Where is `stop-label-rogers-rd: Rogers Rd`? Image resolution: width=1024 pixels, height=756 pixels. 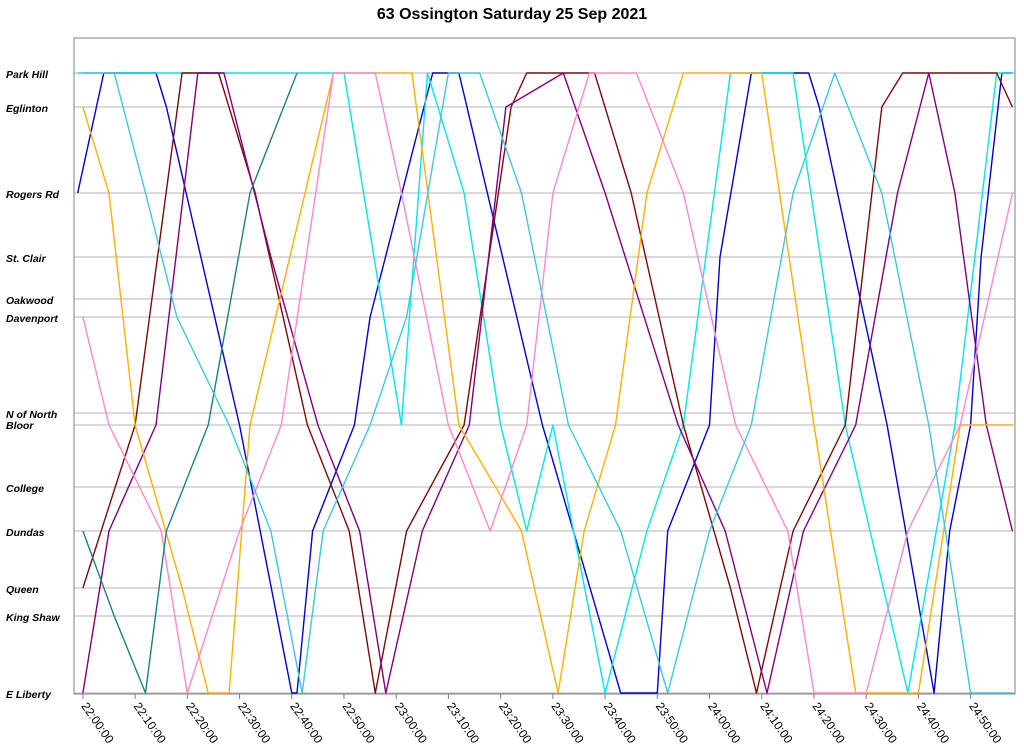
stop-label-rogers-rd: Rogers Rd is located at coordinates (33, 195).